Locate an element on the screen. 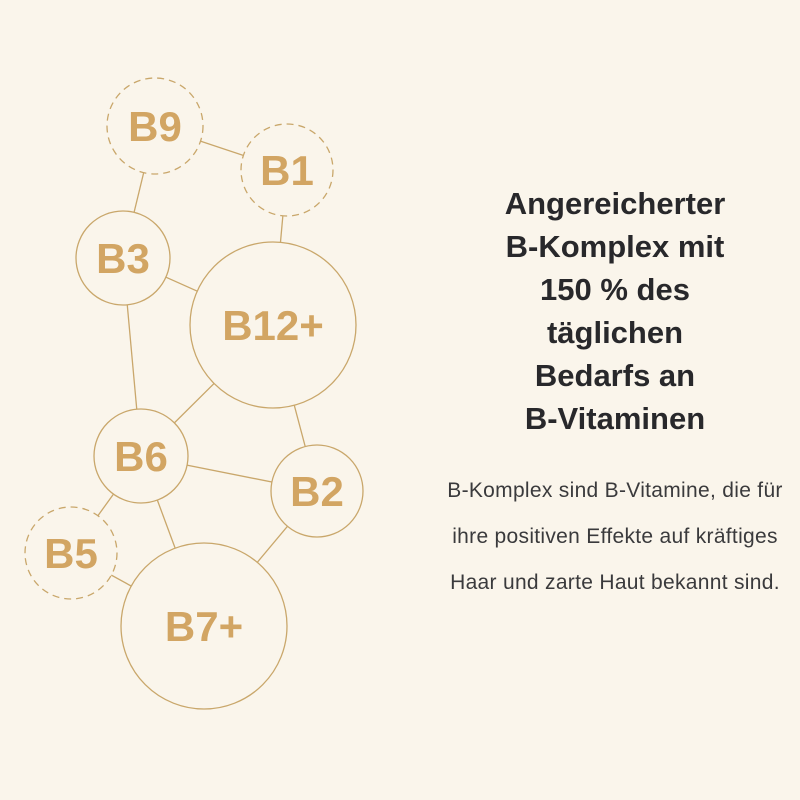  node-B1: B1 is located at coordinates (287, 170).